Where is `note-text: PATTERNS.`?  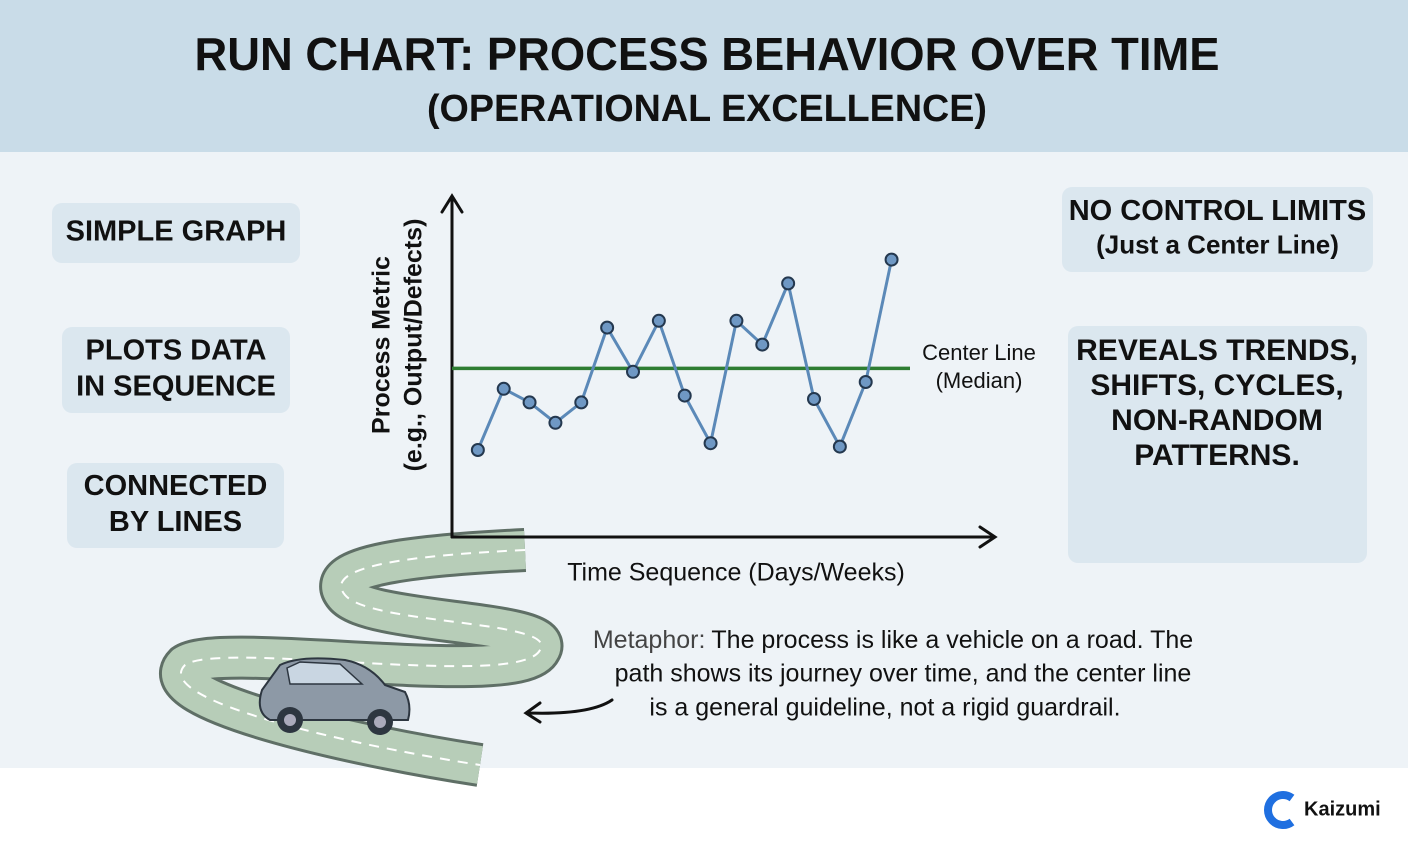 note-text: PATTERNS. is located at coordinates (1217, 455).